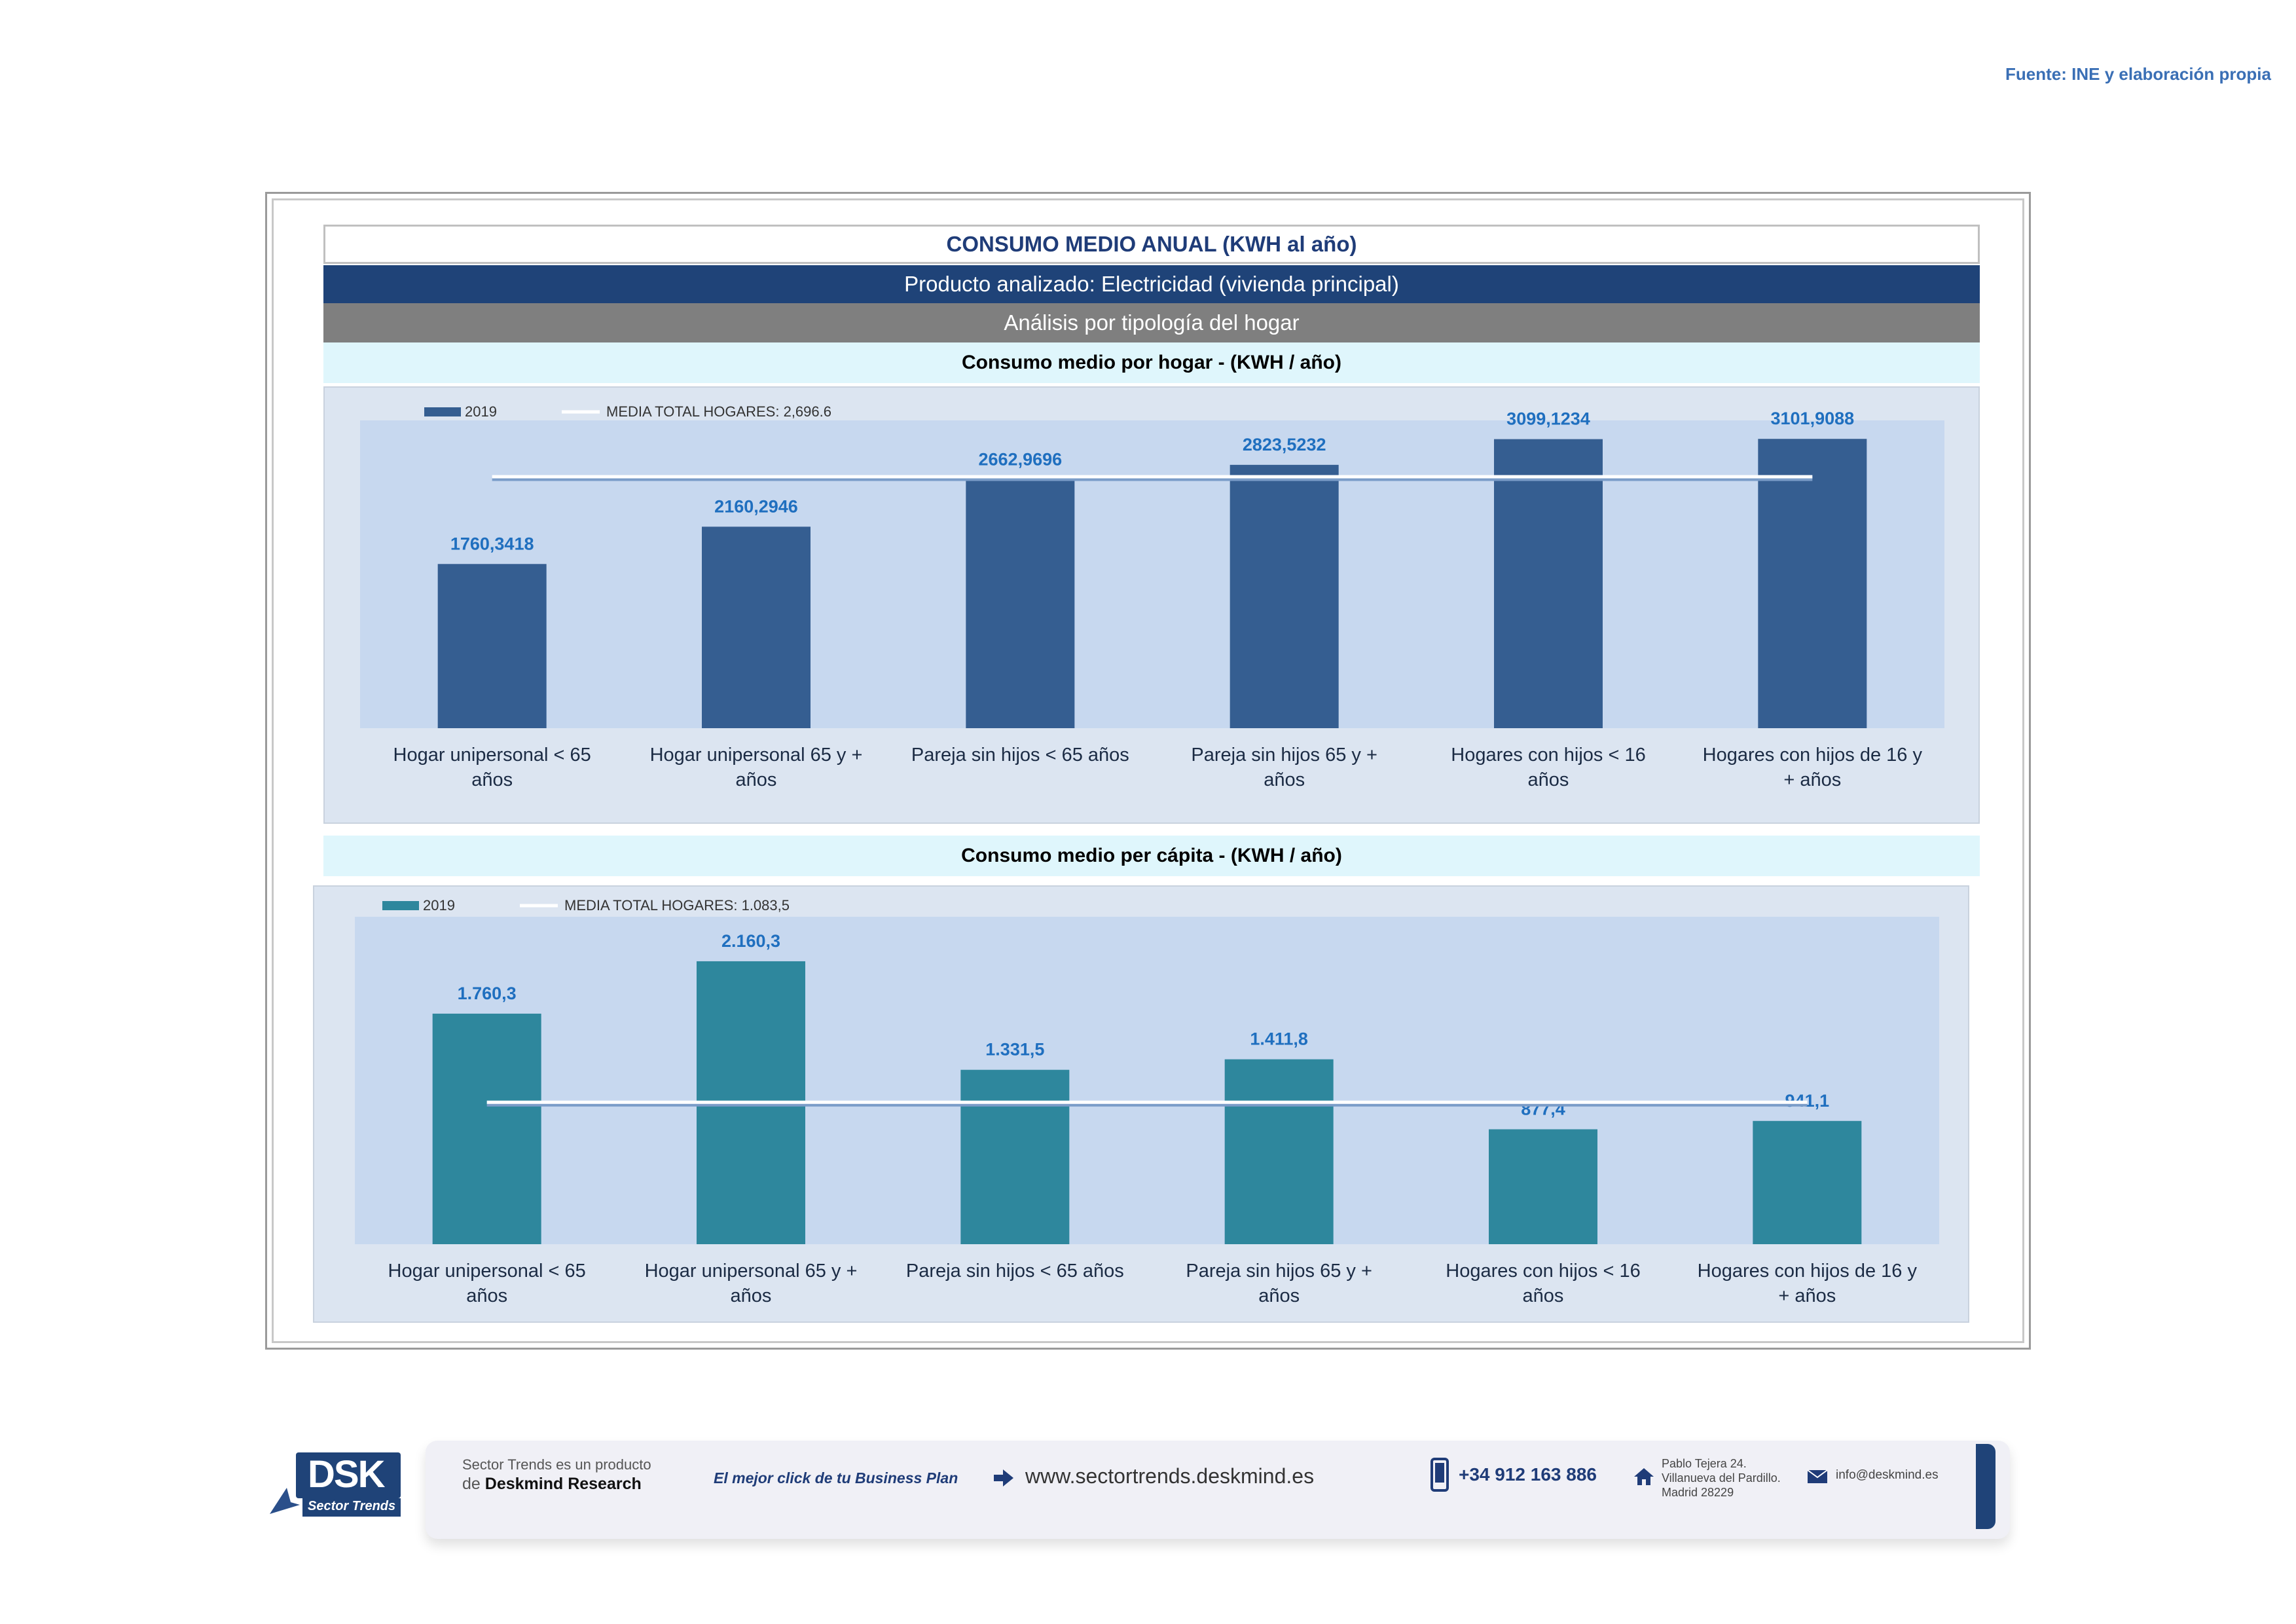 The width and height of the screenshot is (2296, 1624). I want to click on source-note: Fuente: INE y elaboración propia, so click(2138, 74).